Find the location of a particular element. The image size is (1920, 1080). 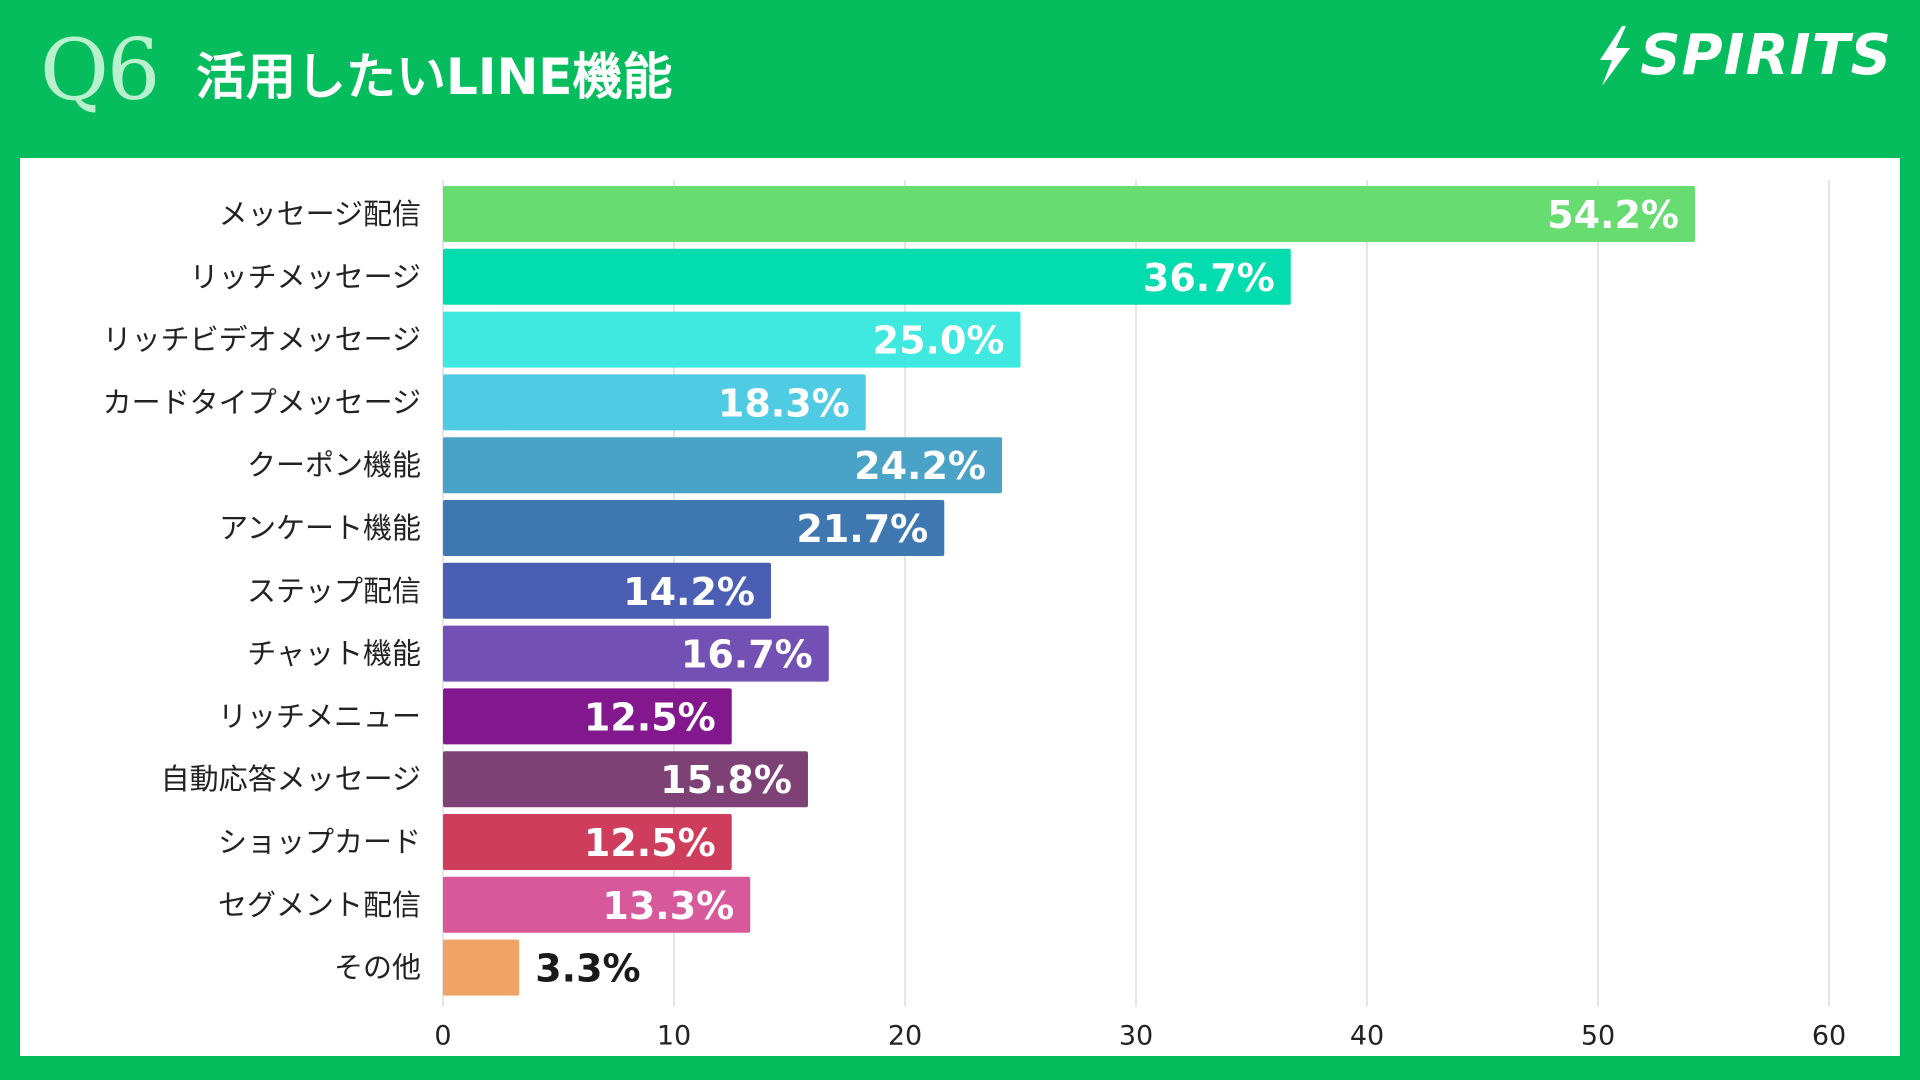

x-tick-label: 0 is located at coordinates (442, 1035).